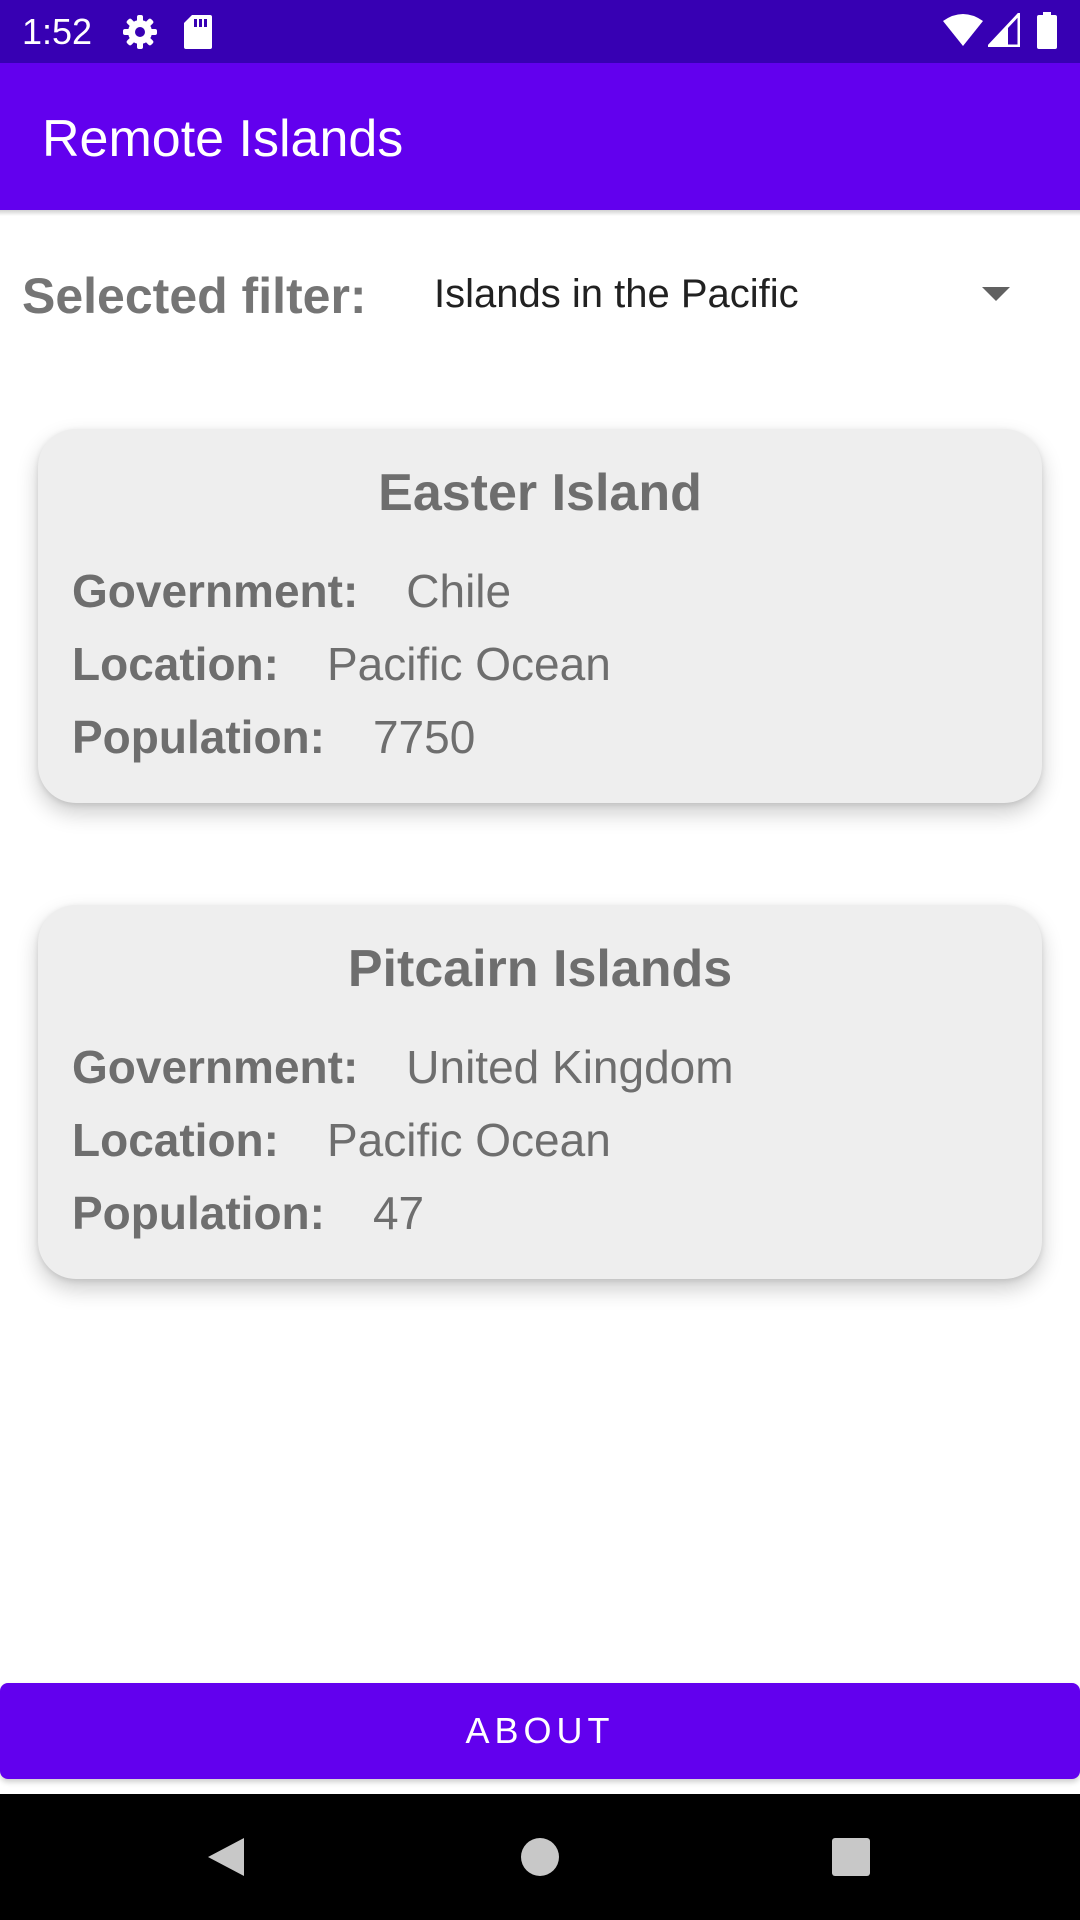 Image resolution: width=1080 pixels, height=1920 pixels. What do you see at coordinates (540, 969) in the screenshot?
I see `island-name: Pitcairn Islands` at bounding box center [540, 969].